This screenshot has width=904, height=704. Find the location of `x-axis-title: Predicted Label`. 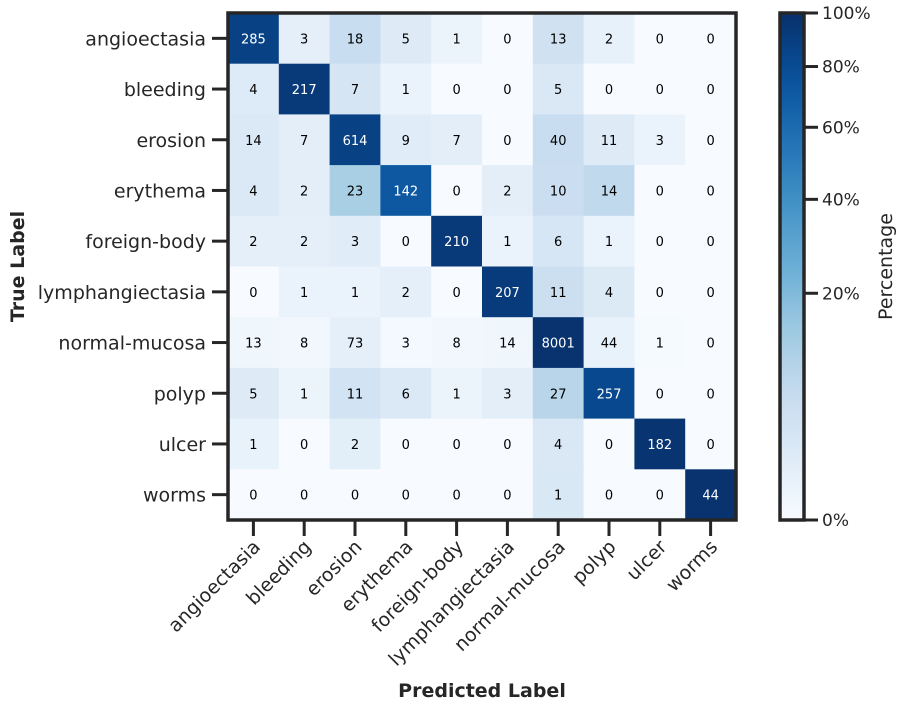

x-axis-title: Predicted Label is located at coordinates (482, 691).